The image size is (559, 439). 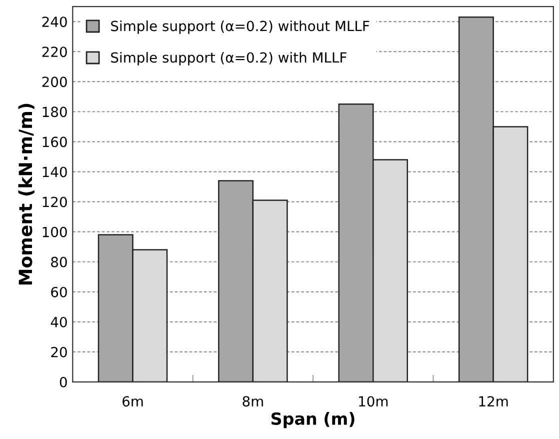 I want to click on y-axis-title: Moment (kN·m/m), so click(x=26, y=194).